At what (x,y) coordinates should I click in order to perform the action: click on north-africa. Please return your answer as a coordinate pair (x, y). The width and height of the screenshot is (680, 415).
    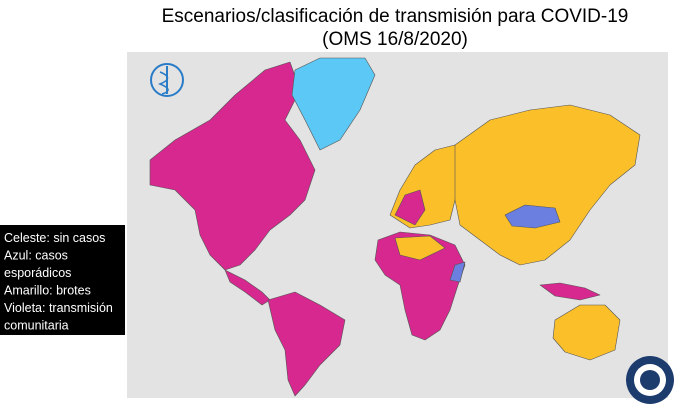
    Looking at the image, I should click on (420, 248).